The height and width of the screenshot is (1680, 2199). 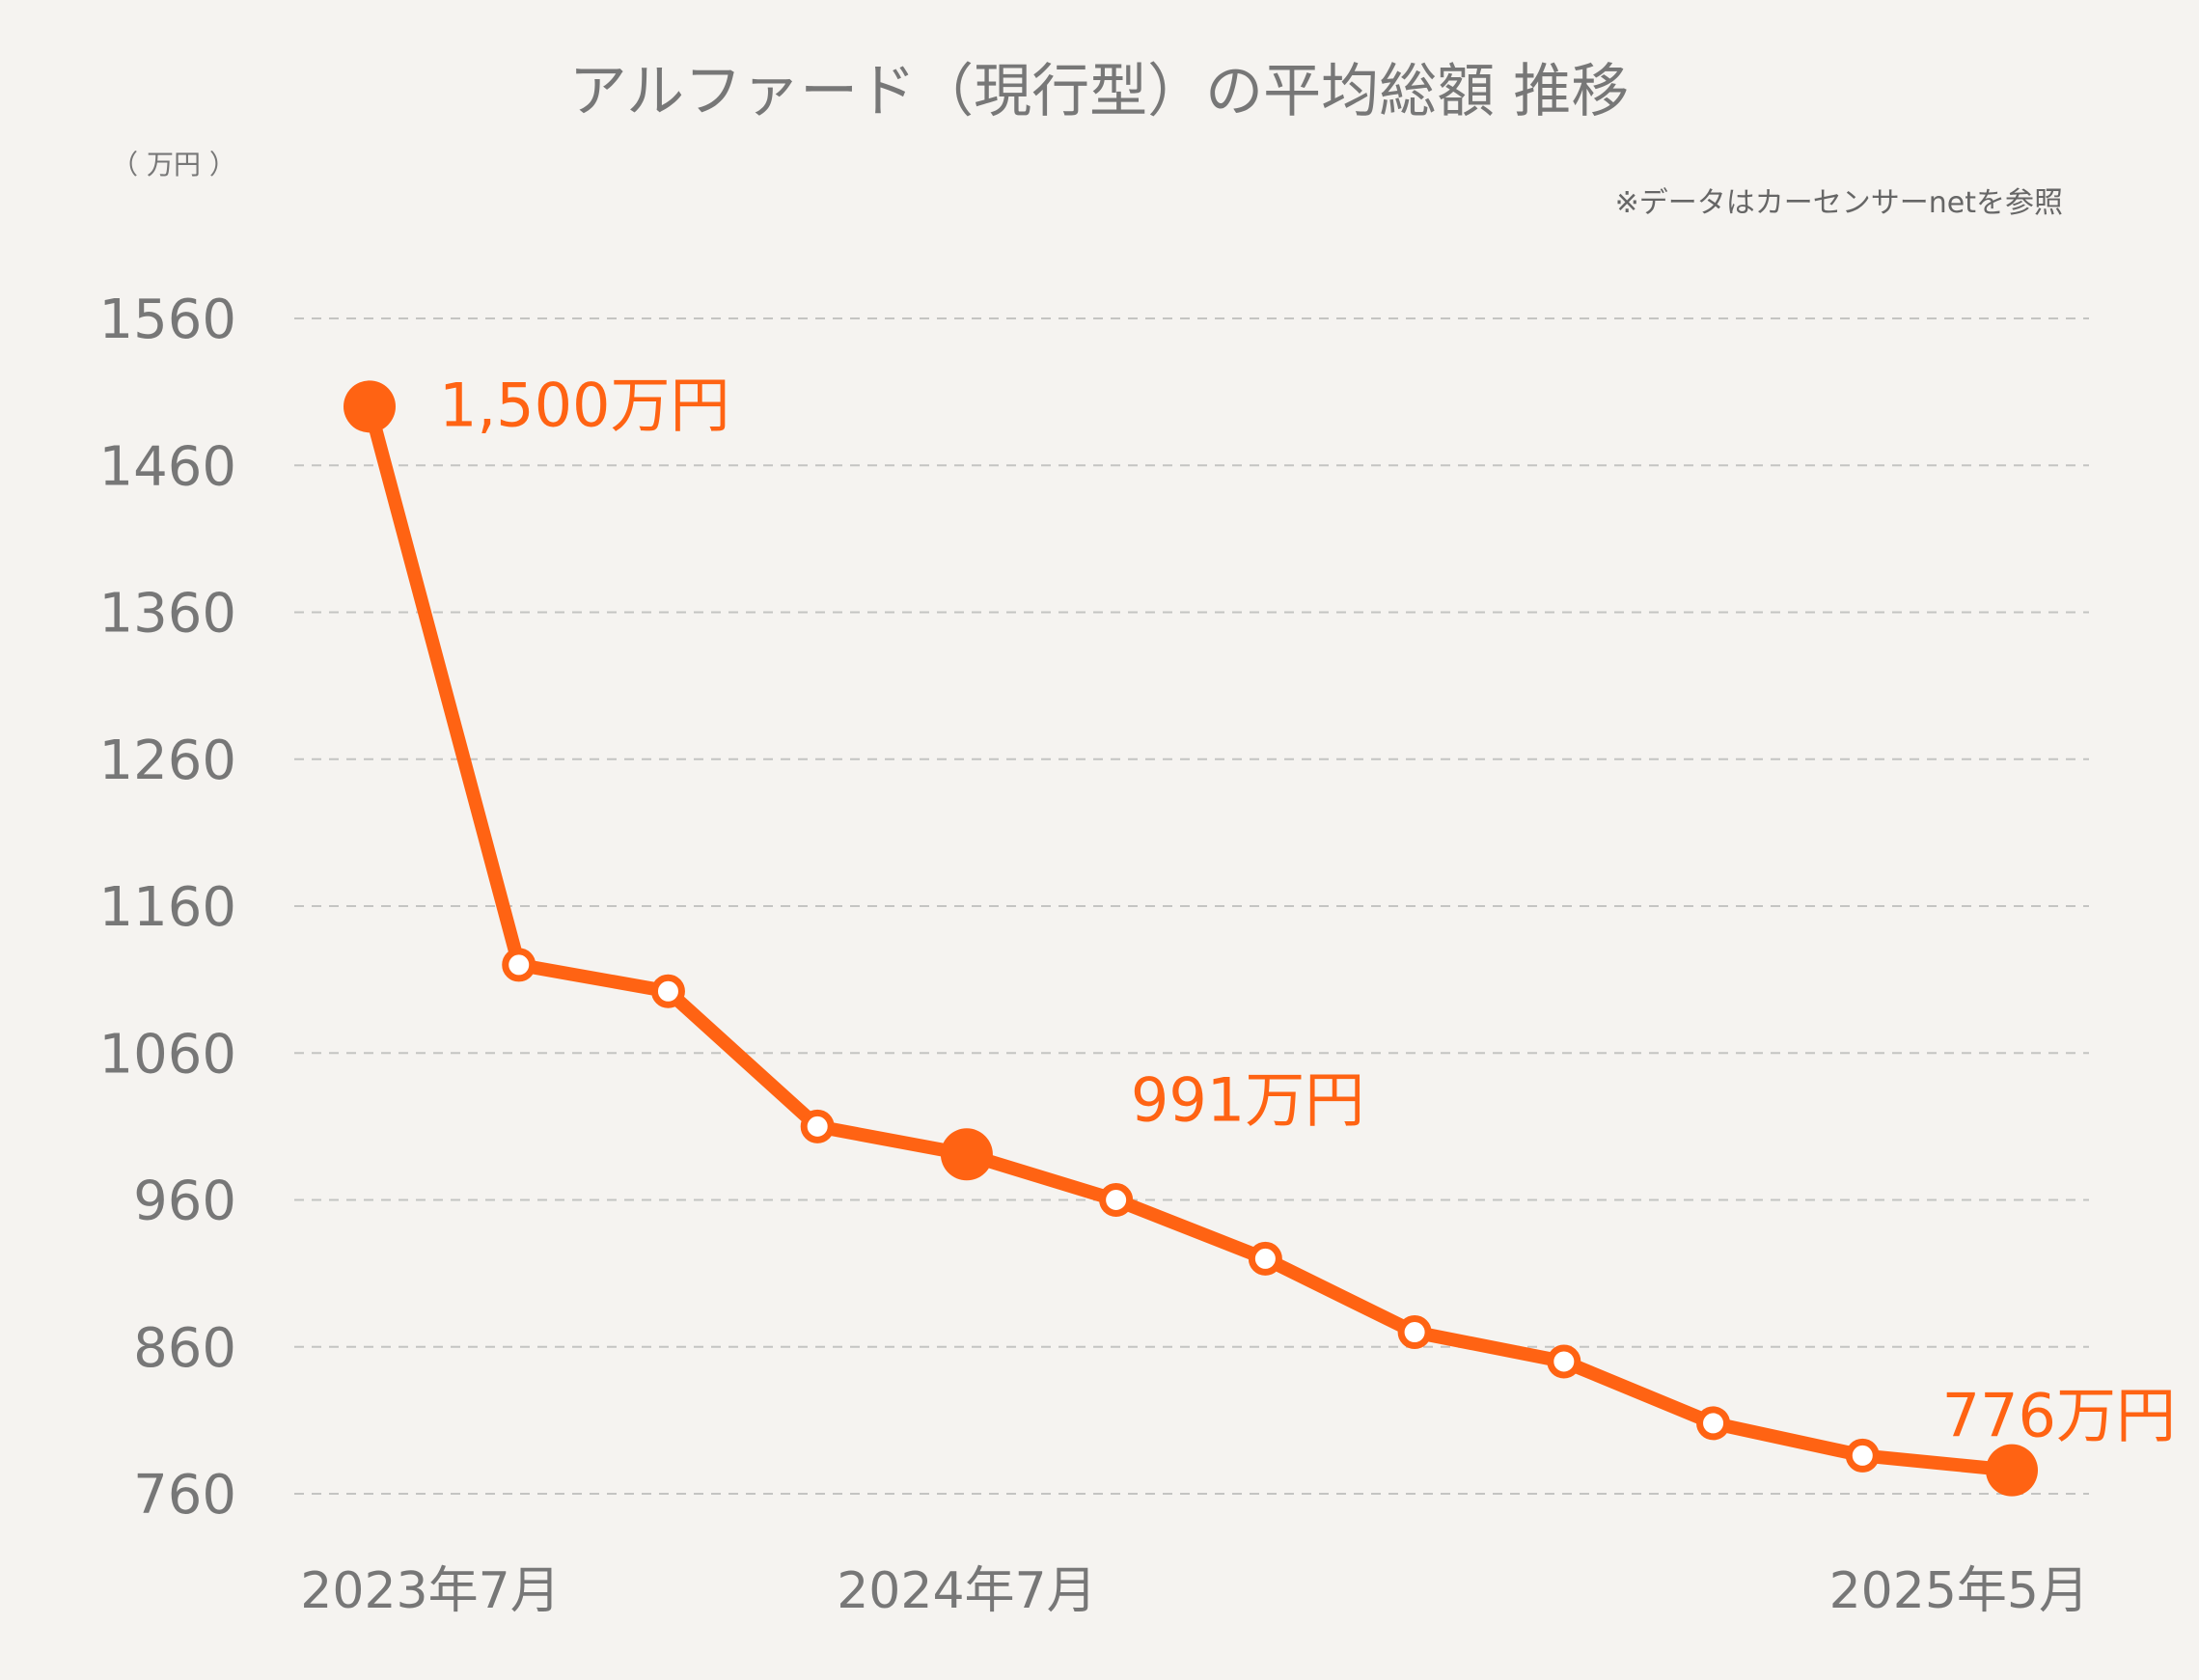 I want to click on chart-title: アルファード（現行型）の平均総額 推移, so click(x=1099, y=92).